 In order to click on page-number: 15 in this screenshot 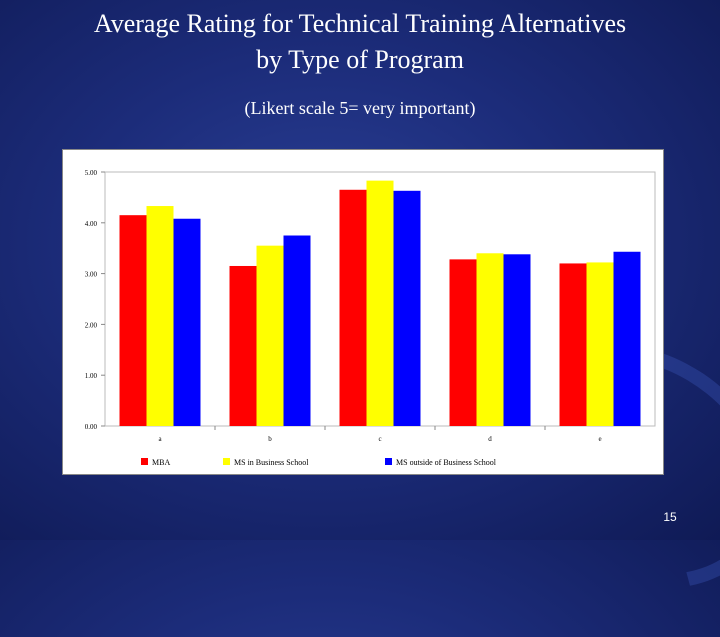, I will do `click(670, 517)`.